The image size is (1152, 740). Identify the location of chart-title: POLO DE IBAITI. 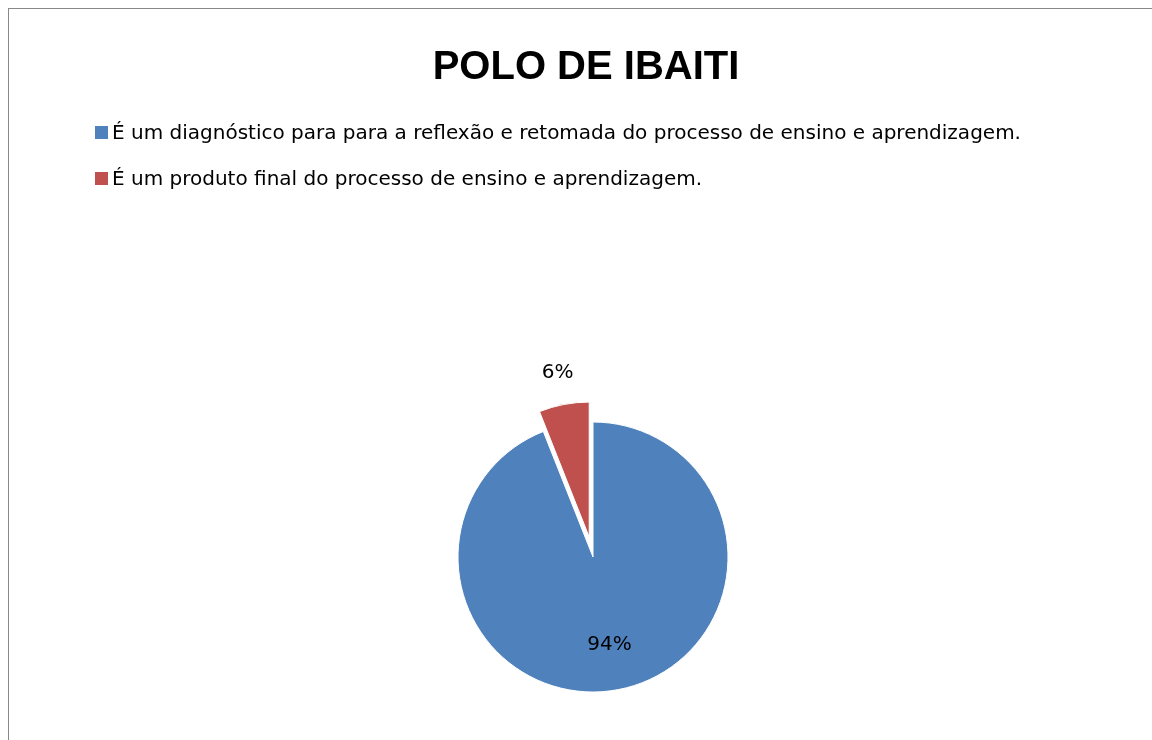
(586, 65).